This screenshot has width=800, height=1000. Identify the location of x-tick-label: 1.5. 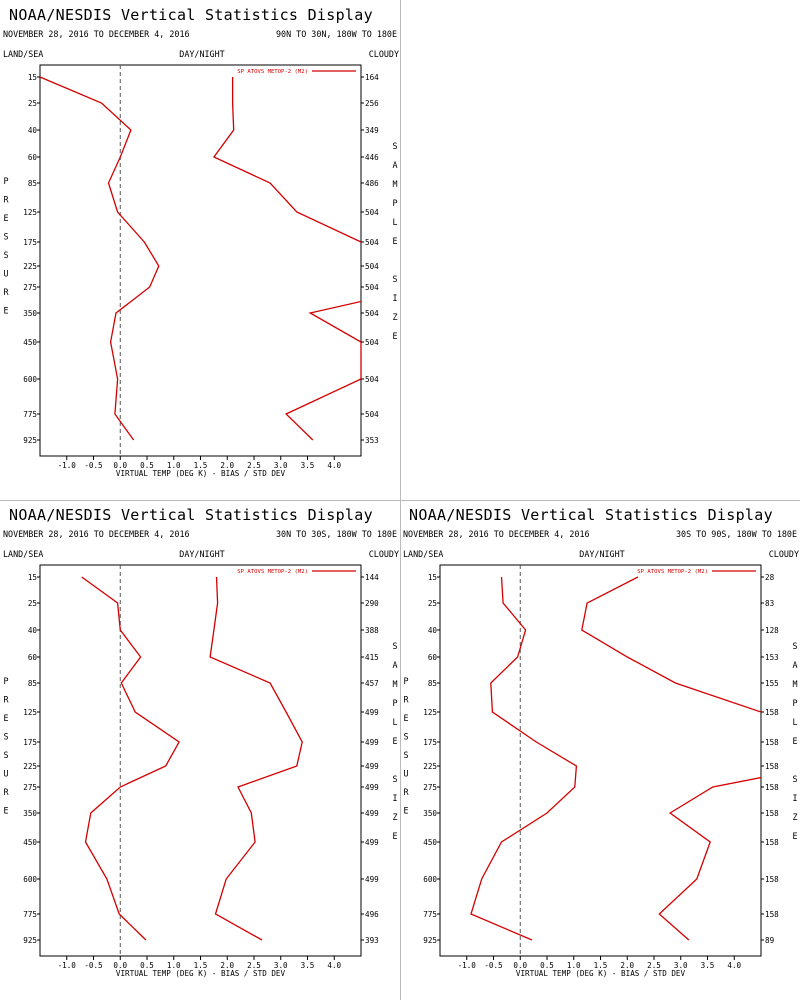
(601, 965).